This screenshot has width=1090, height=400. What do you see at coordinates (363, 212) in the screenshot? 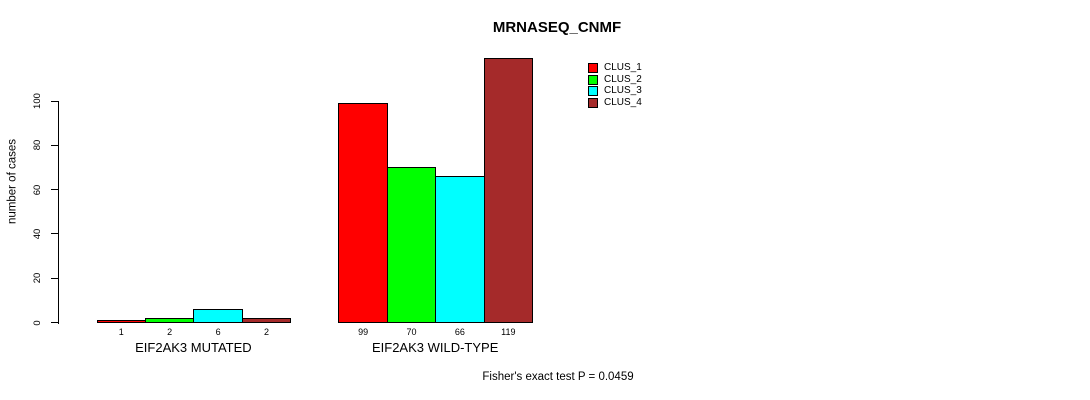
I see `bar-clus_1-group2` at bounding box center [363, 212].